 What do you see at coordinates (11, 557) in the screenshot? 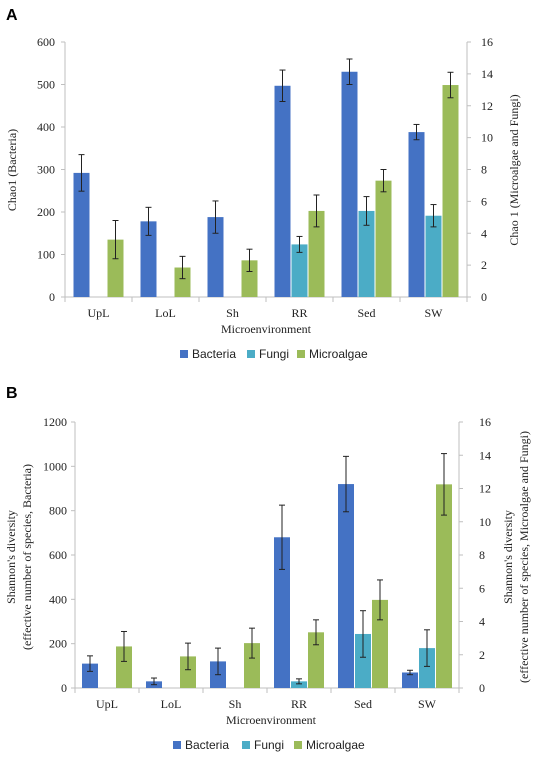
I see `y-left-axis-title-line-1: Shannon's diversity` at bounding box center [11, 557].